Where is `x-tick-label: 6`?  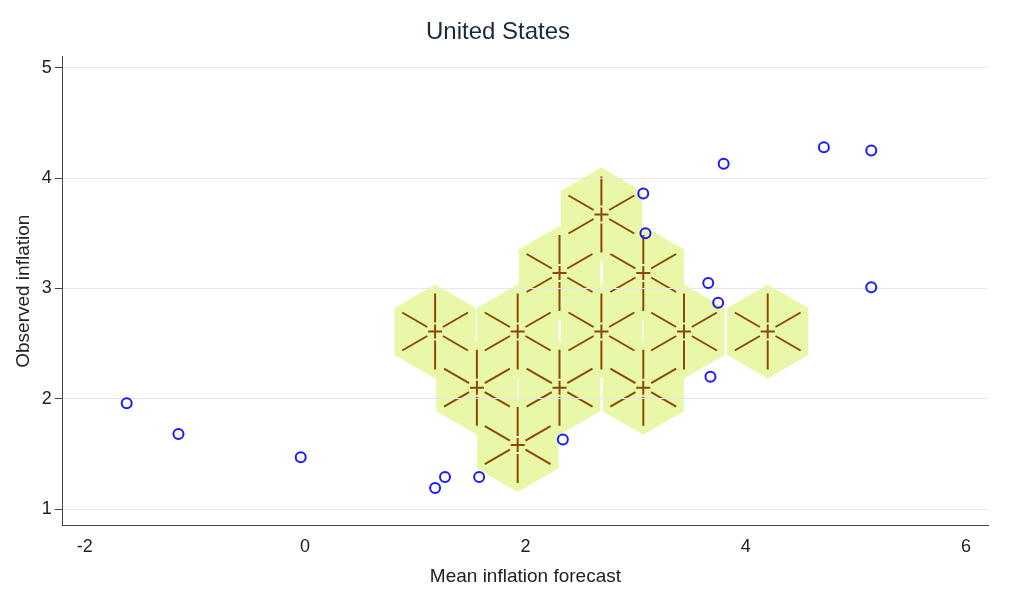
x-tick-label: 6 is located at coordinates (965, 546).